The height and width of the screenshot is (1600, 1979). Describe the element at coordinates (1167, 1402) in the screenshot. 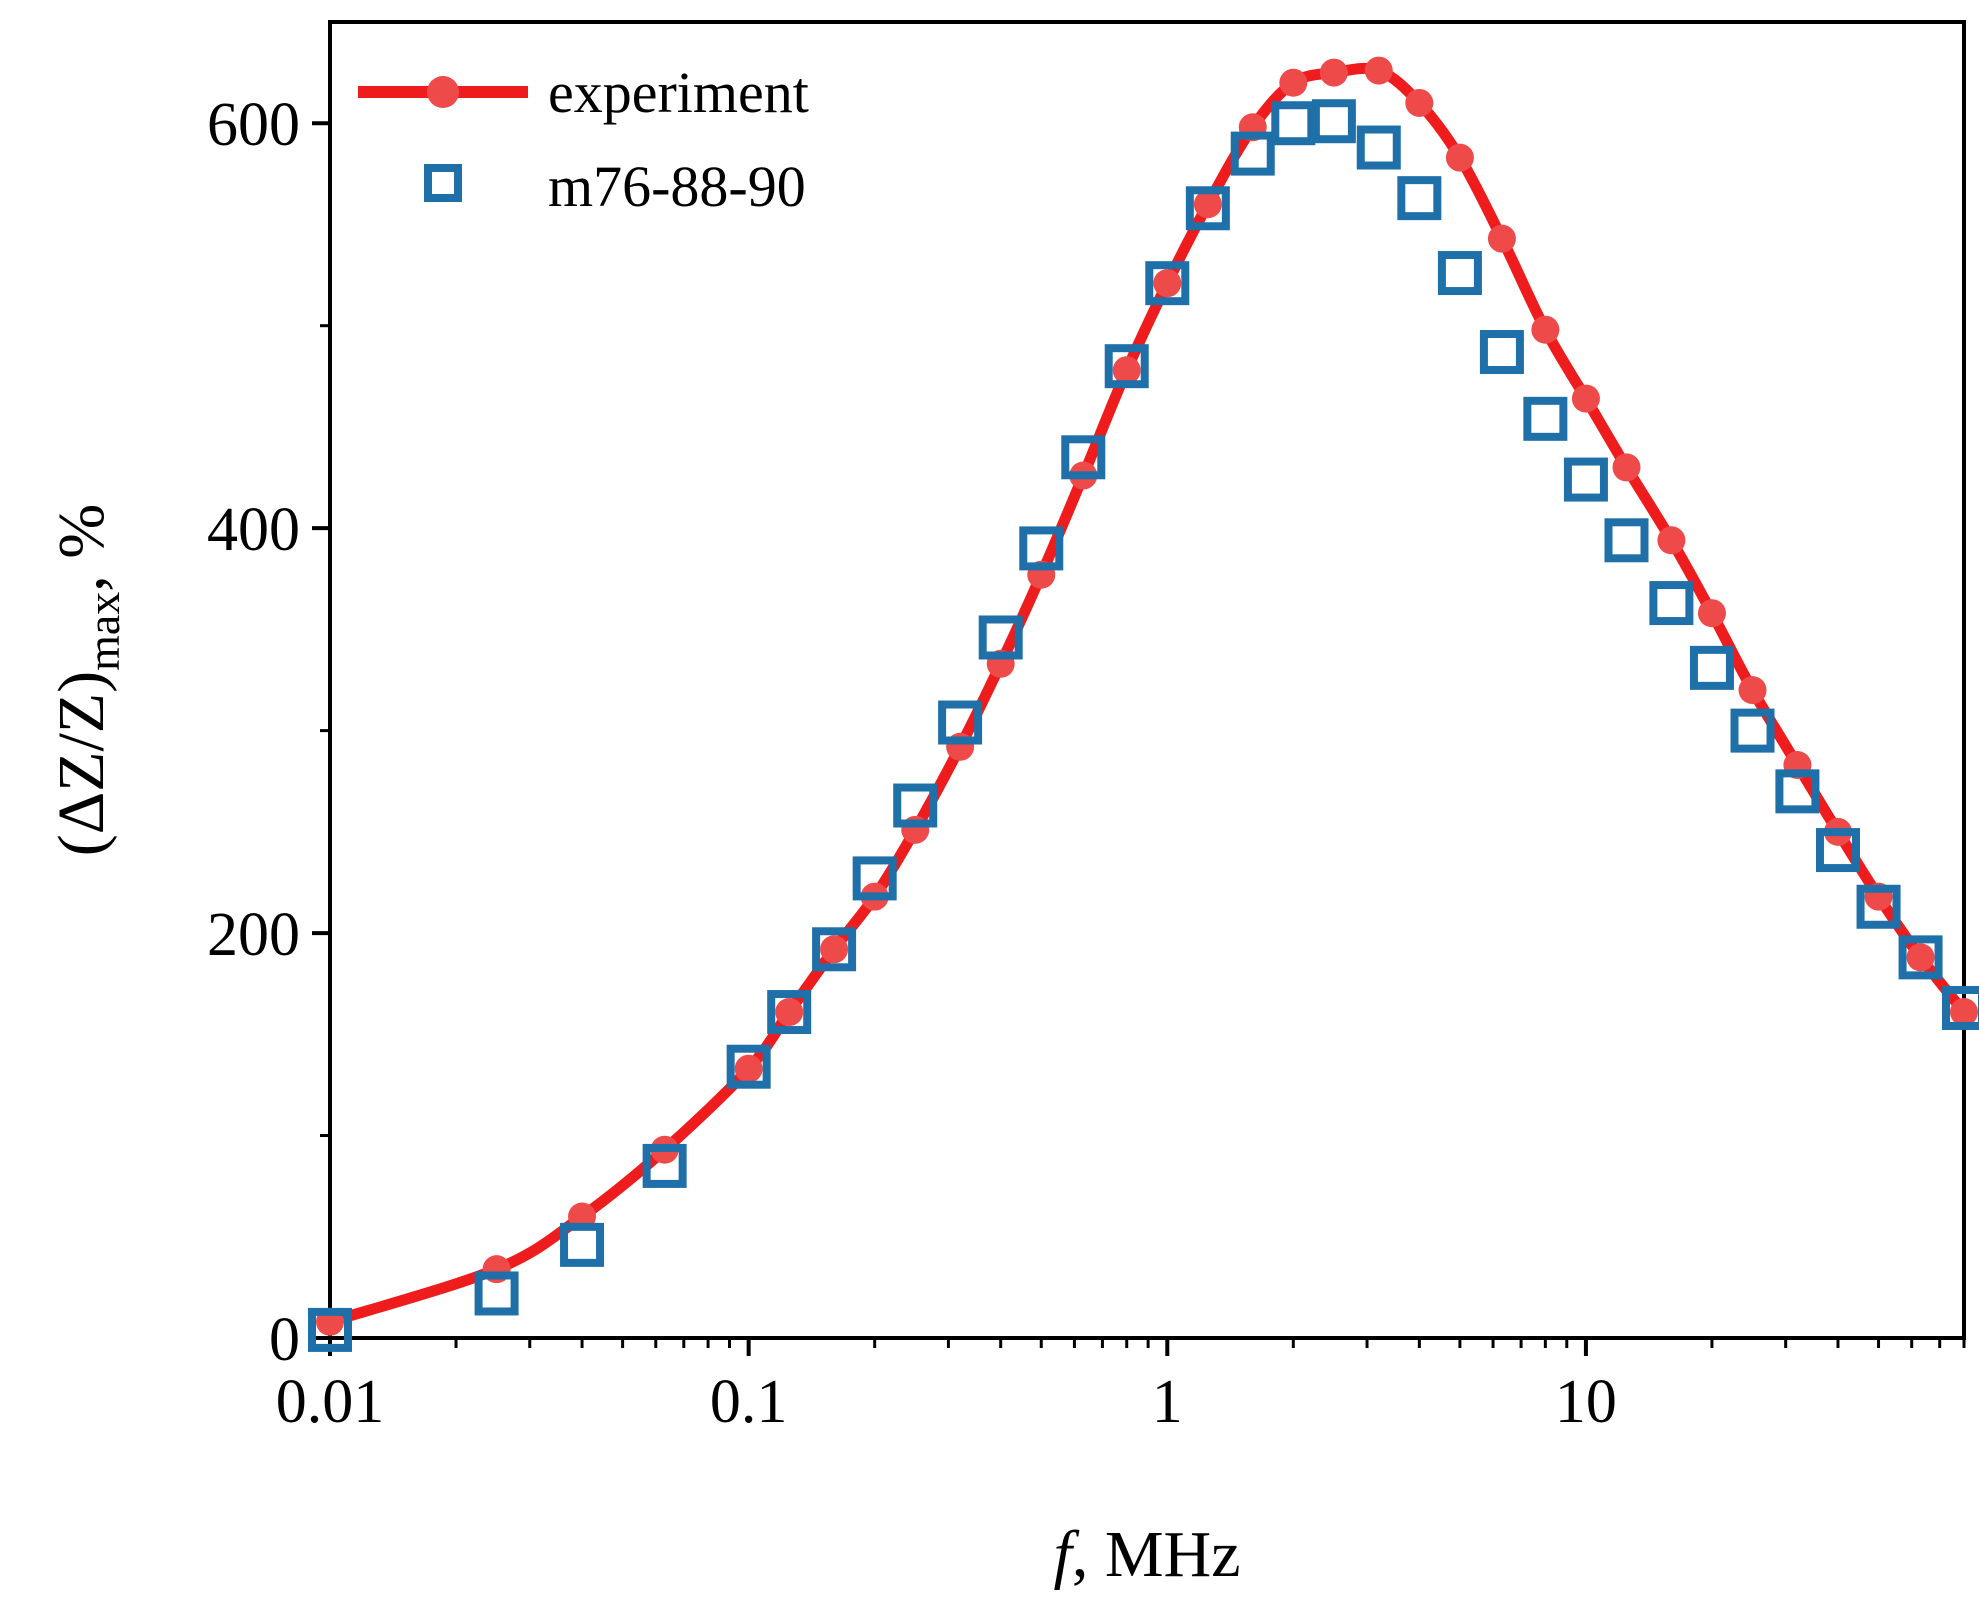

I see `x-tick-label: 1` at that location.